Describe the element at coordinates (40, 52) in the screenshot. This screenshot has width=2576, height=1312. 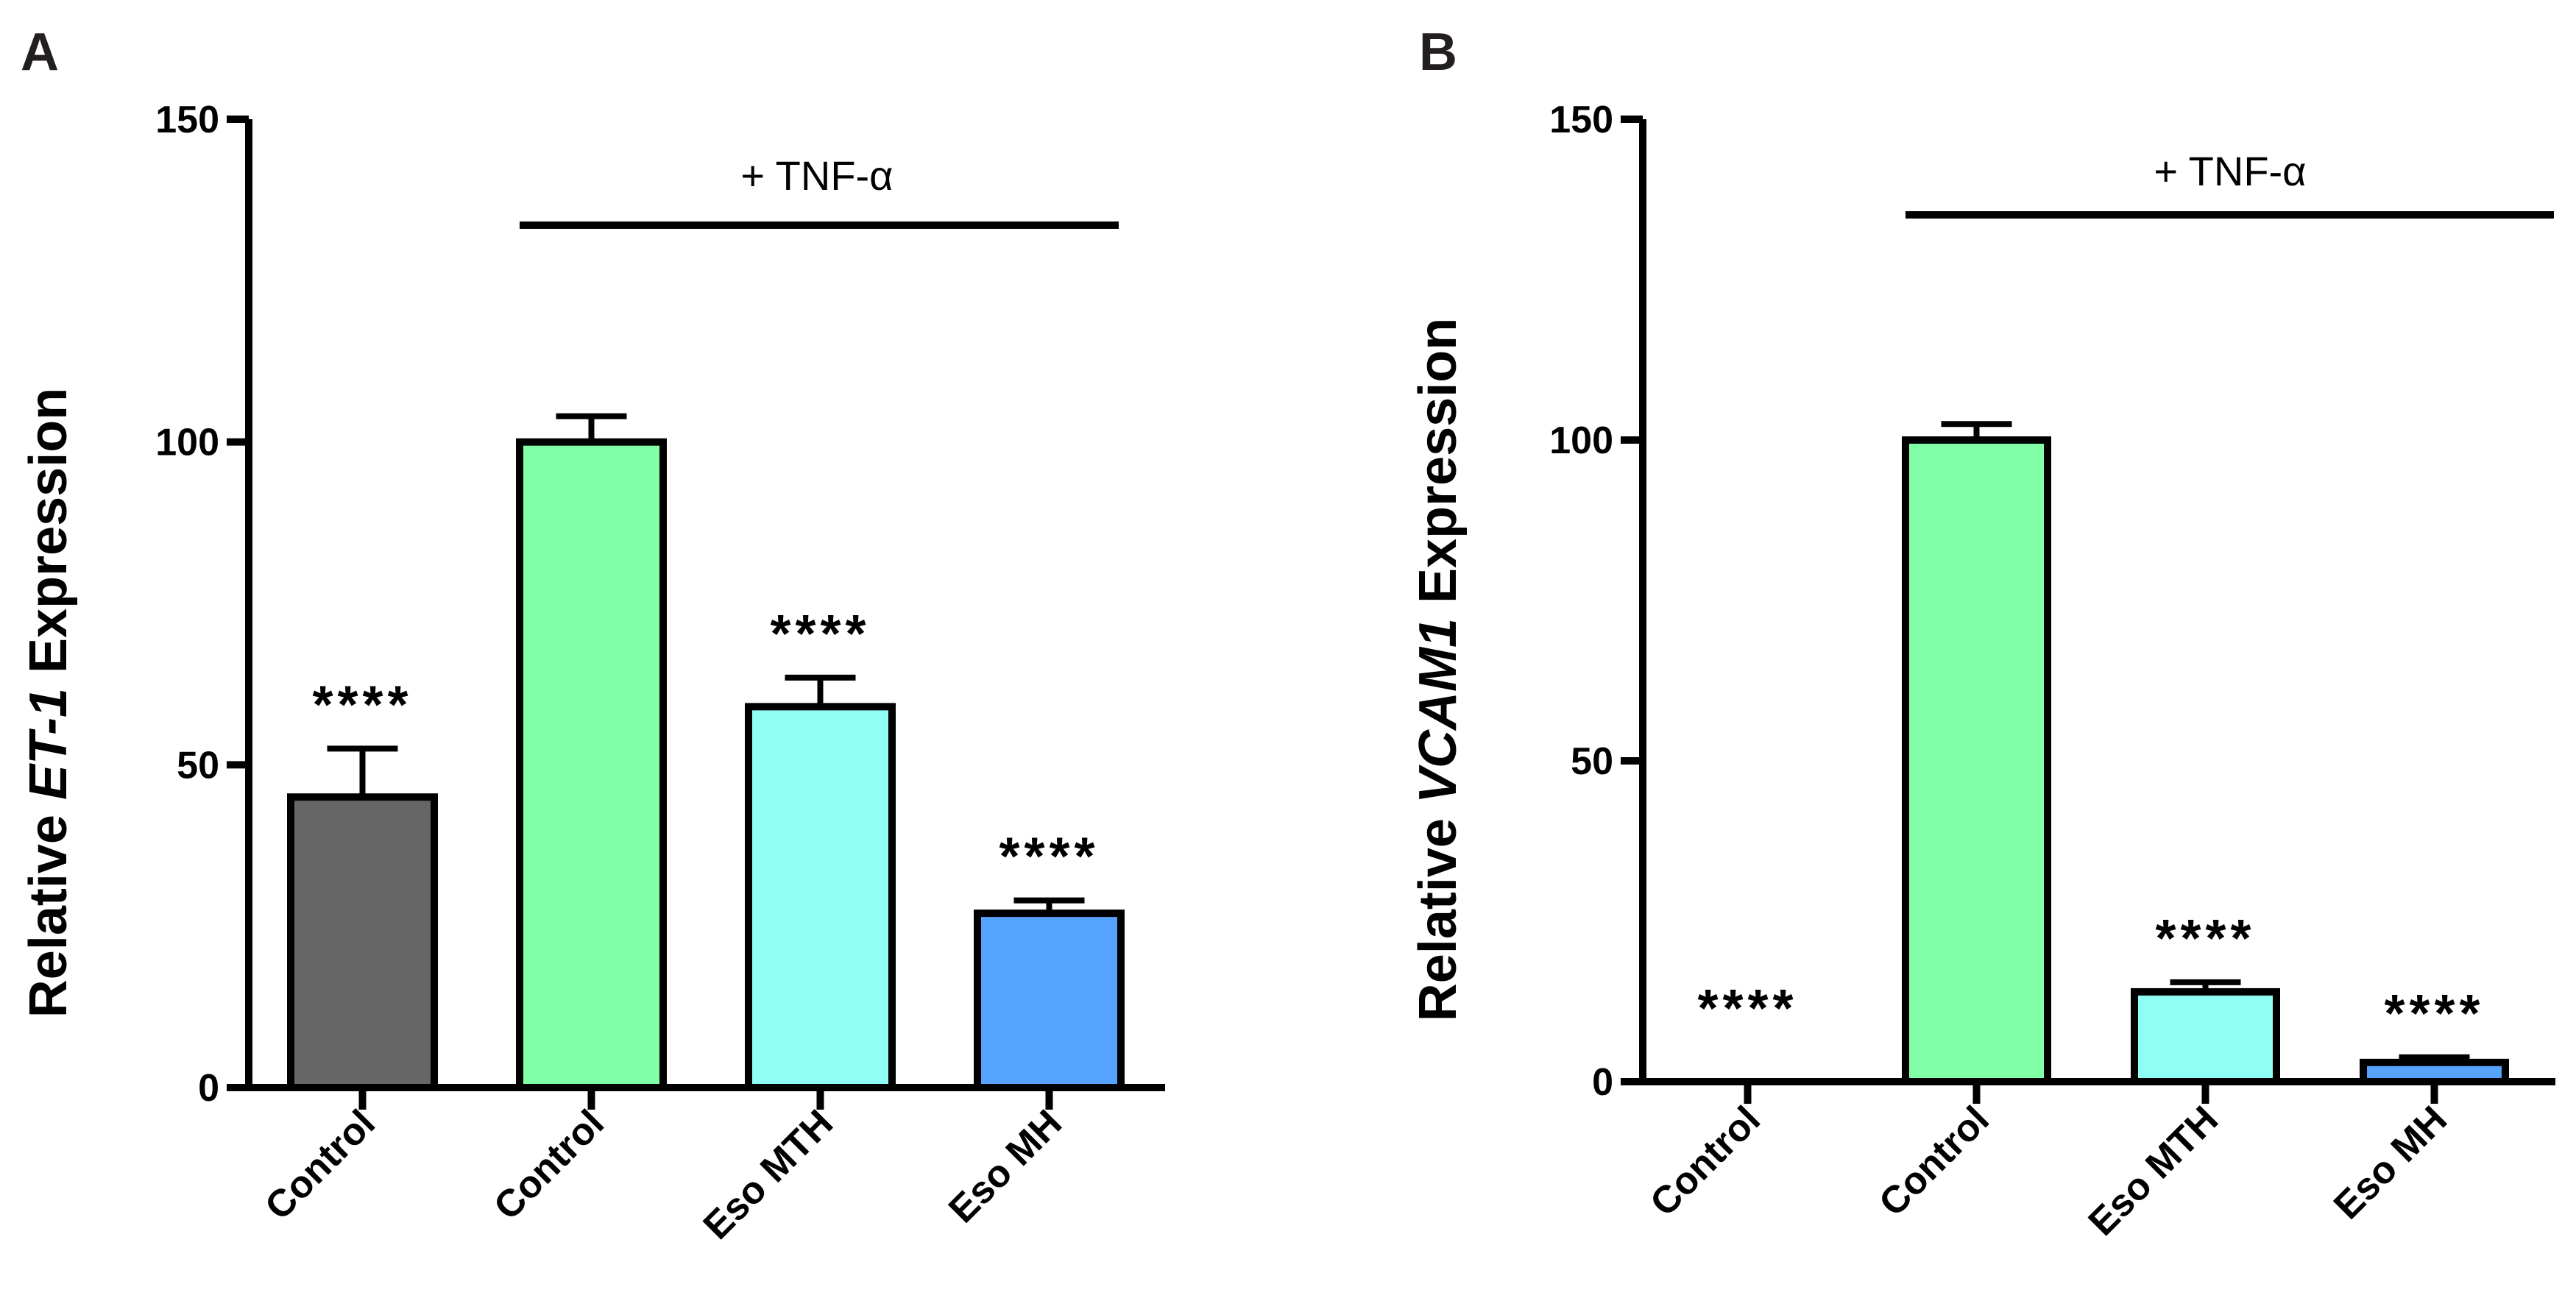
I see `panel-letter: A` at that location.